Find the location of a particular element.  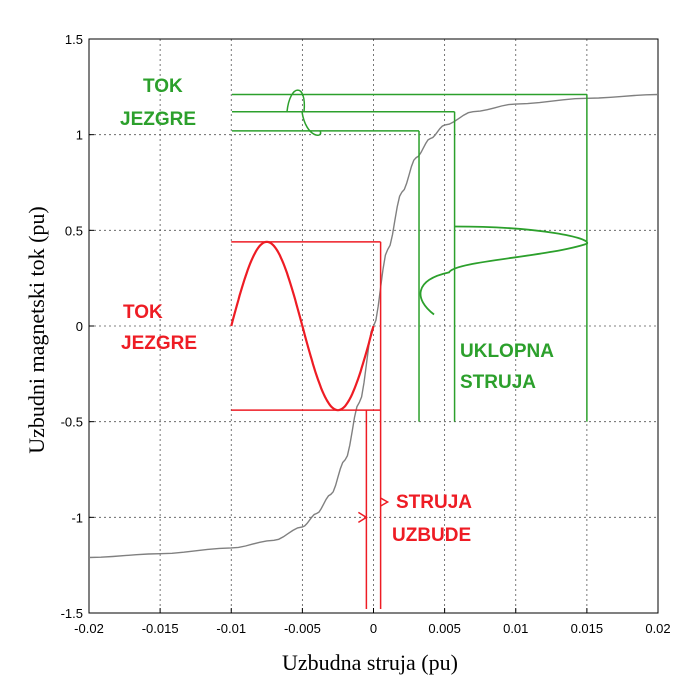

y-tick-label: -0.5 is located at coordinates (72, 422).